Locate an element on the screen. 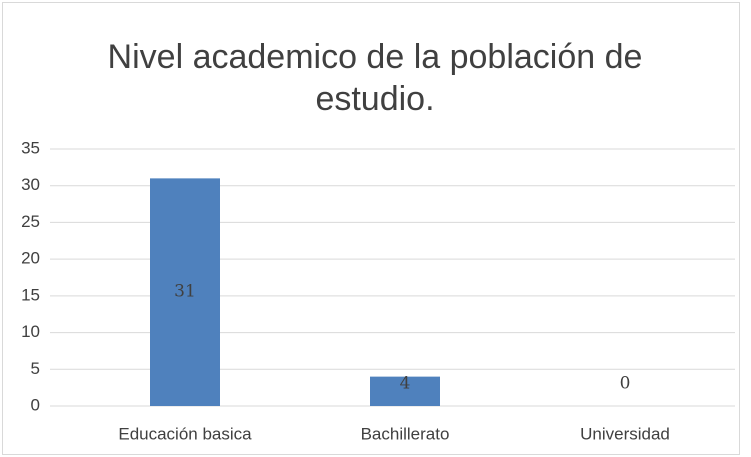 The height and width of the screenshot is (457, 751). y-tick-label: 0 is located at coordinates (35, 404).